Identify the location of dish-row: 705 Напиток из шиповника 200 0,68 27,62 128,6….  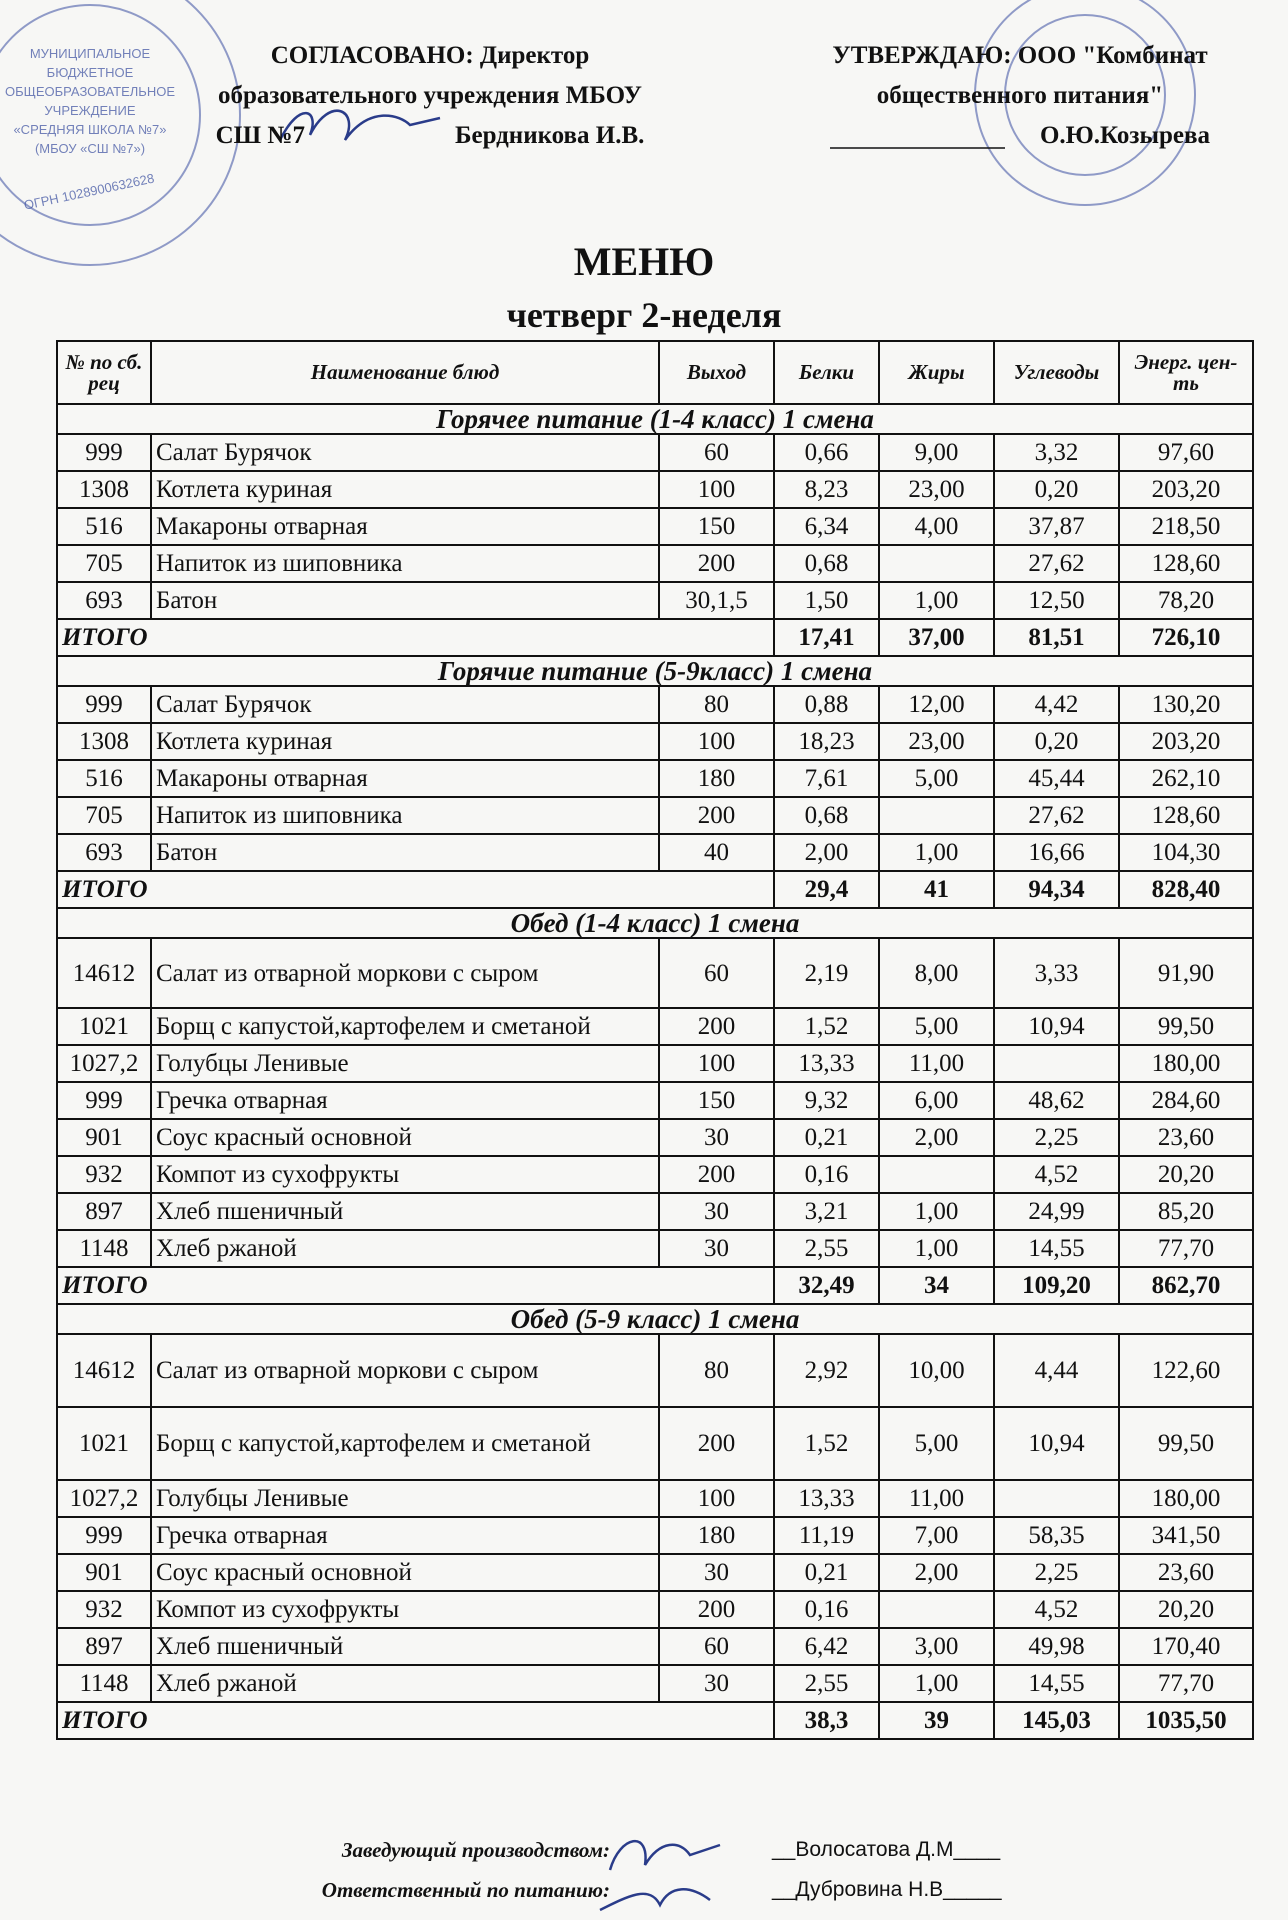
(655, 815).